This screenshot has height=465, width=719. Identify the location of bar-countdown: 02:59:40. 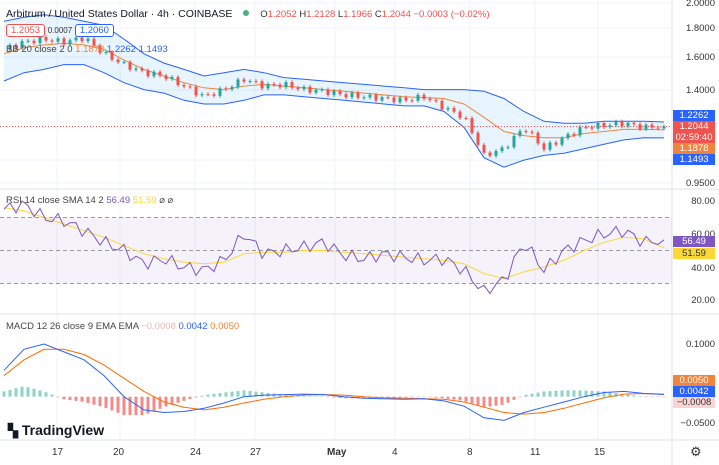
(694, 137).